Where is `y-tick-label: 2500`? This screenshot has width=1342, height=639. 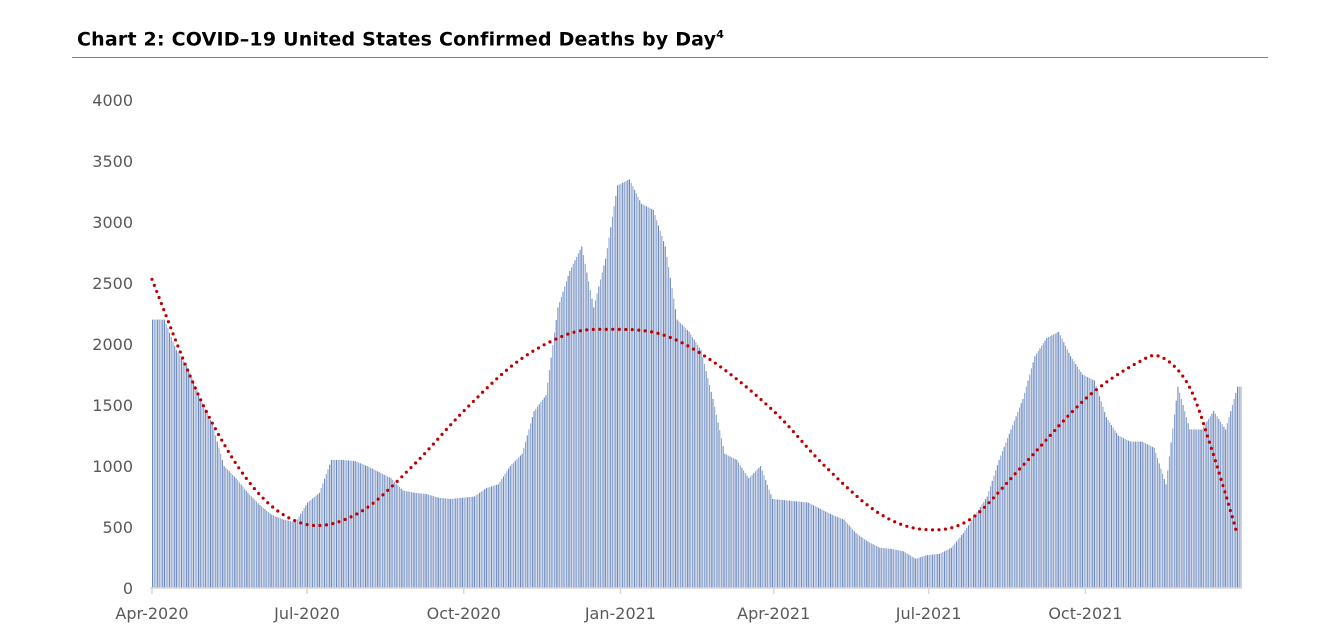
y-tick-label: 2500 is located at coordinates (112, 283).